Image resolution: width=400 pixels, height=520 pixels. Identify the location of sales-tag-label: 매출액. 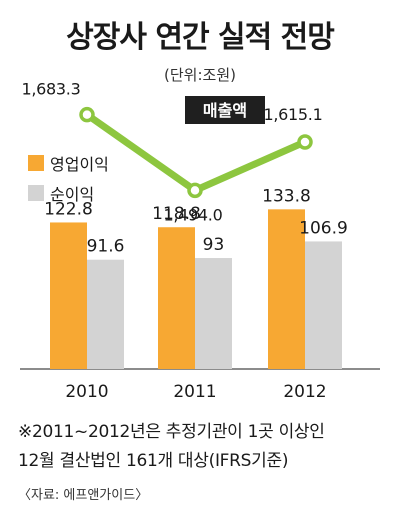
(225, 110).